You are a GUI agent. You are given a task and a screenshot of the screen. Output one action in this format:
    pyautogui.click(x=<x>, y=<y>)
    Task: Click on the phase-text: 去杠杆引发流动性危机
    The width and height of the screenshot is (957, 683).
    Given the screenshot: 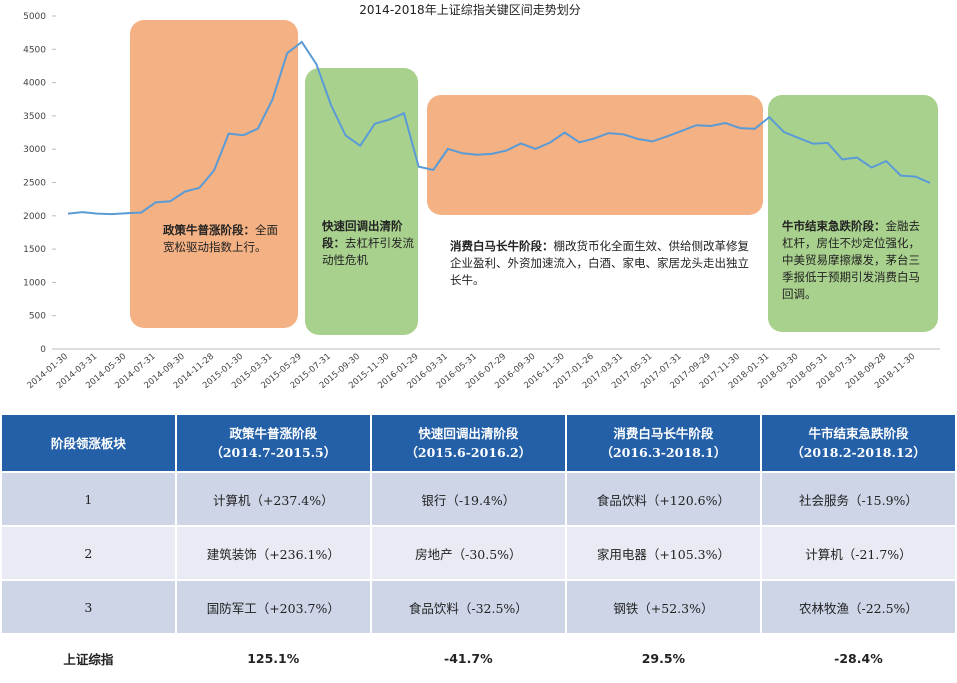 What is the action you would take?
    pyautogui.click(x=368, y=251)
    